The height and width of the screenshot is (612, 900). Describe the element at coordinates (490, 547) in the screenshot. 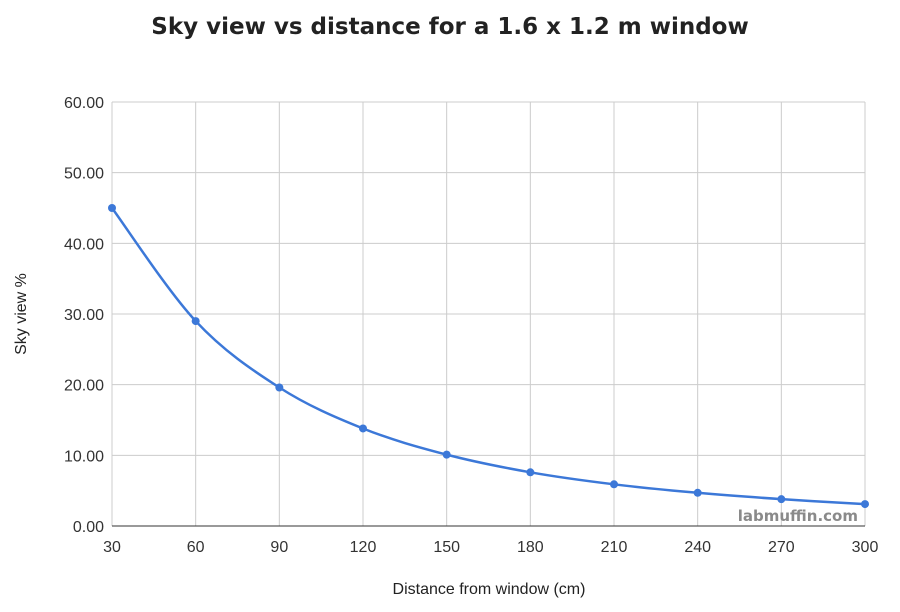

I see `x-axis-tick-labels: 30 60 90 120 150 180 210 240 270 300` at that location.